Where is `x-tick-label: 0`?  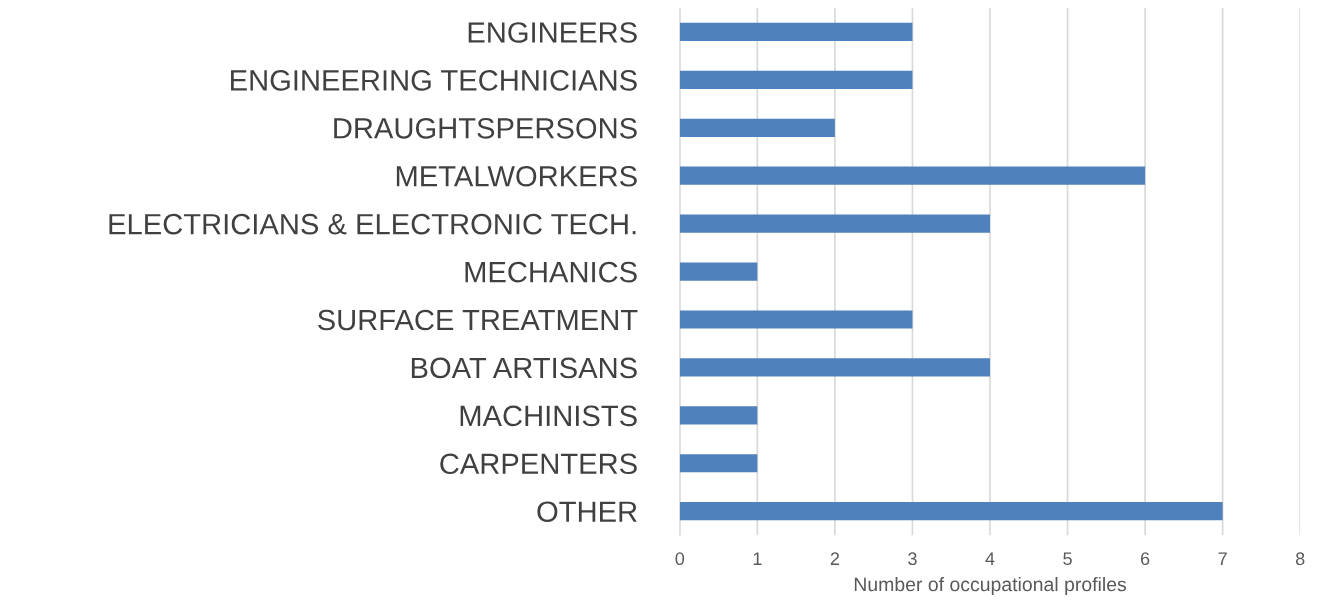
x-tick-label: 0 is located at coordinates (680, 559).